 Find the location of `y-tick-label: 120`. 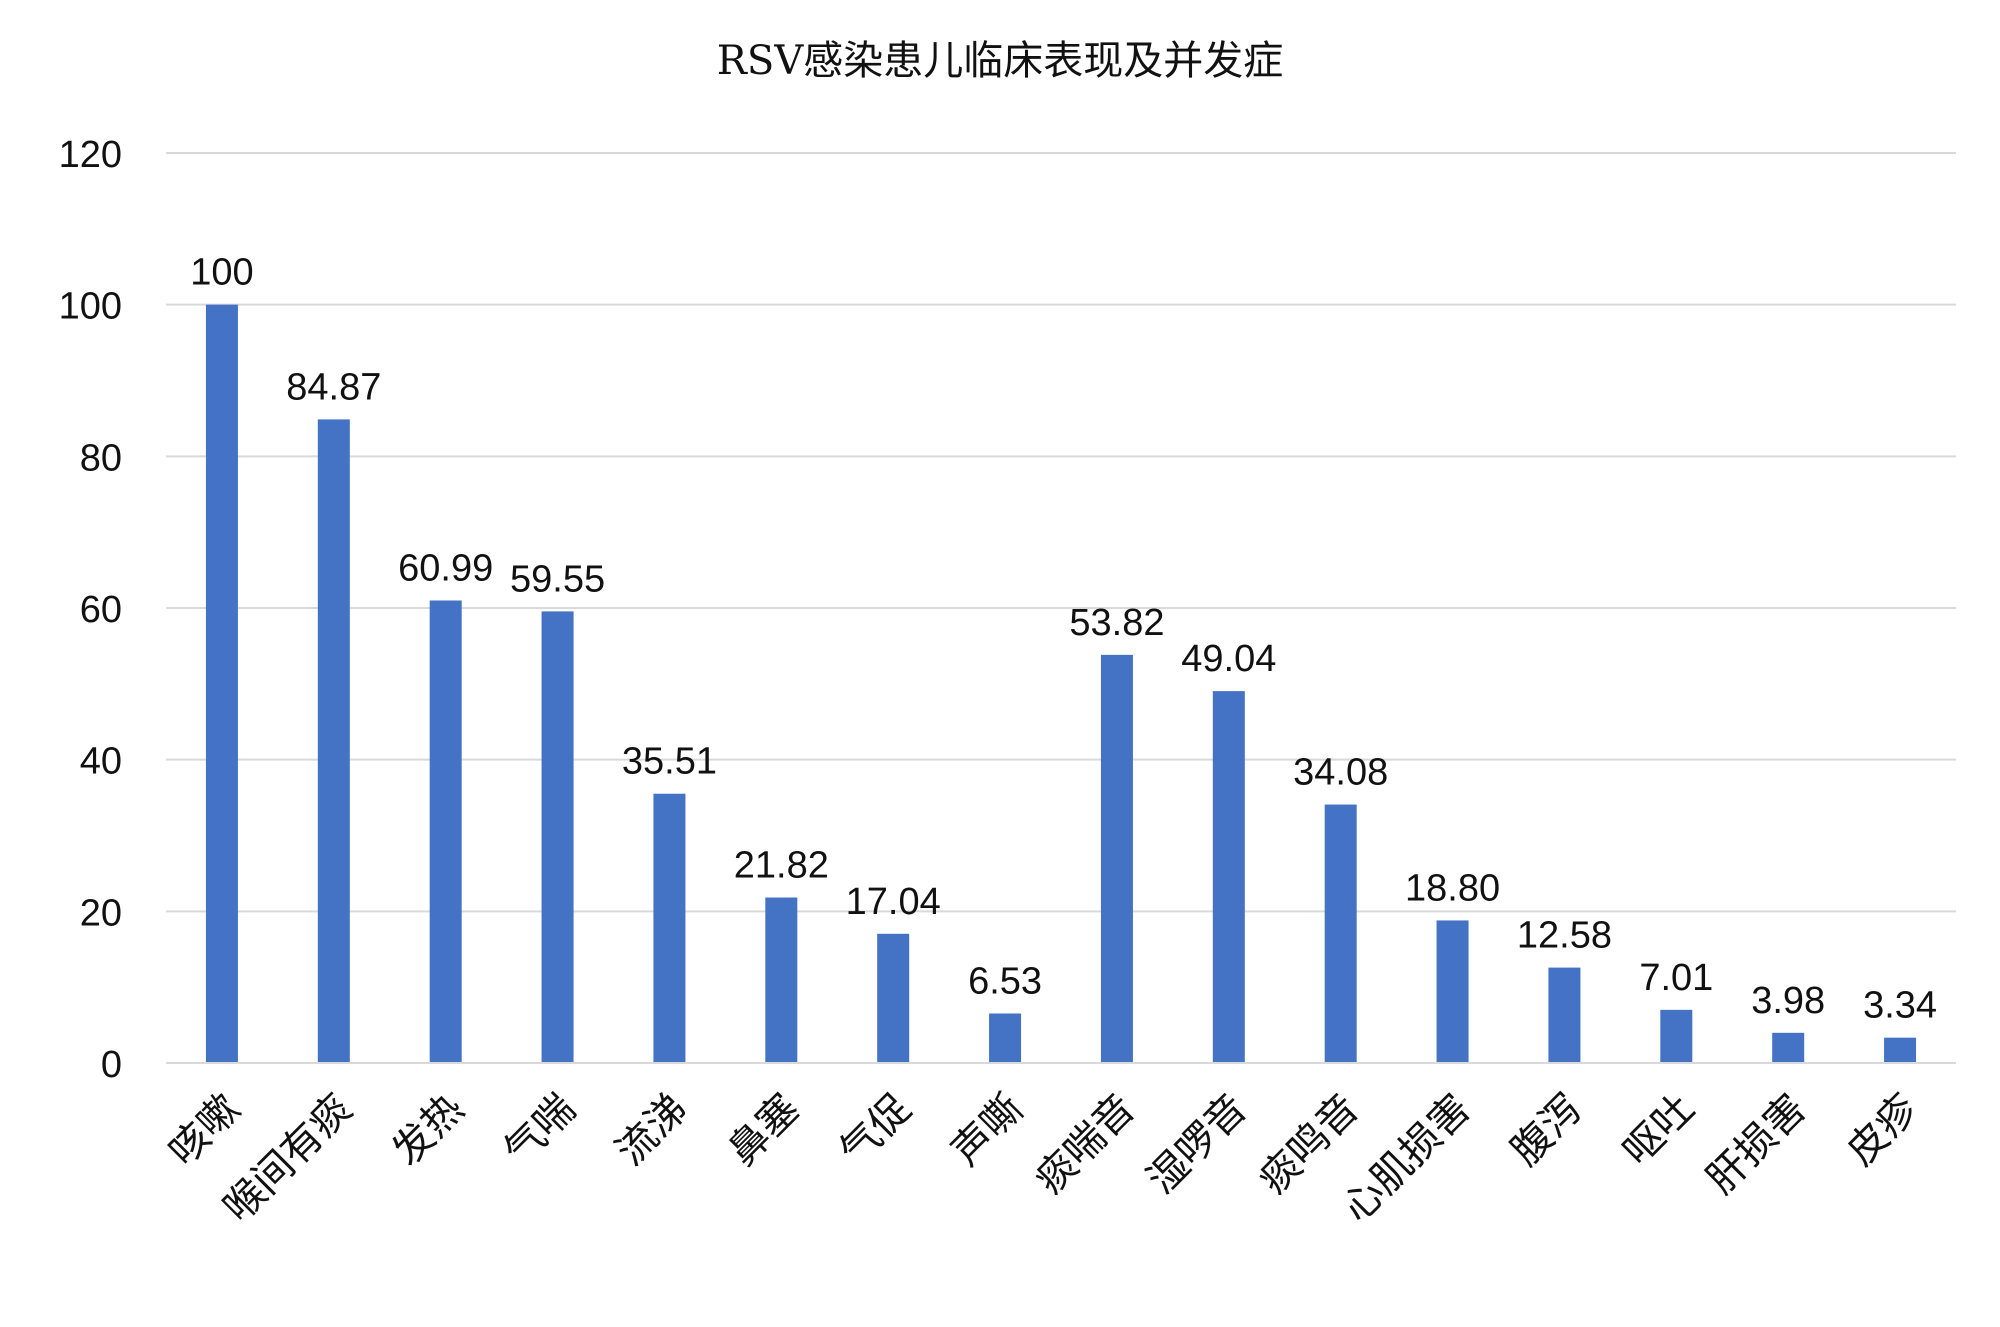

y-tick-label: 120 is located at coordinates (90, 155).